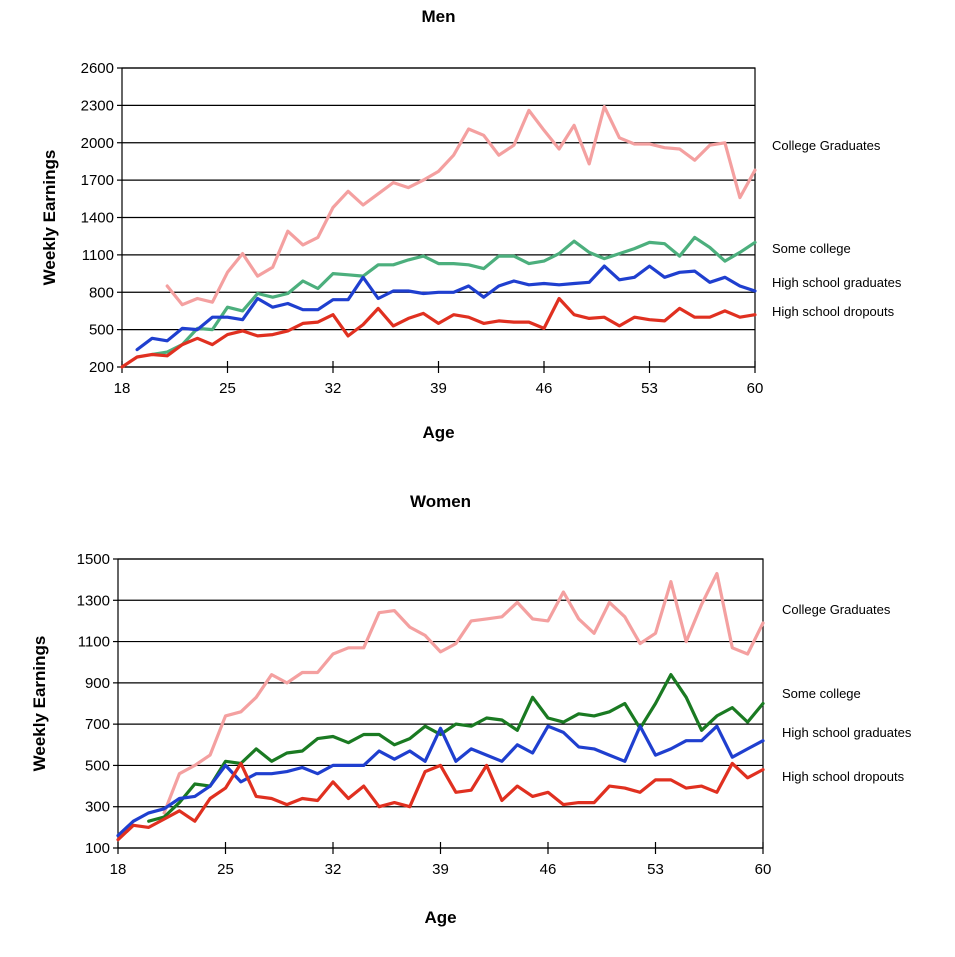 The width and height of the screenshot is (955, 957). I want to click on y-tick-label: 700, so click(97, 724).